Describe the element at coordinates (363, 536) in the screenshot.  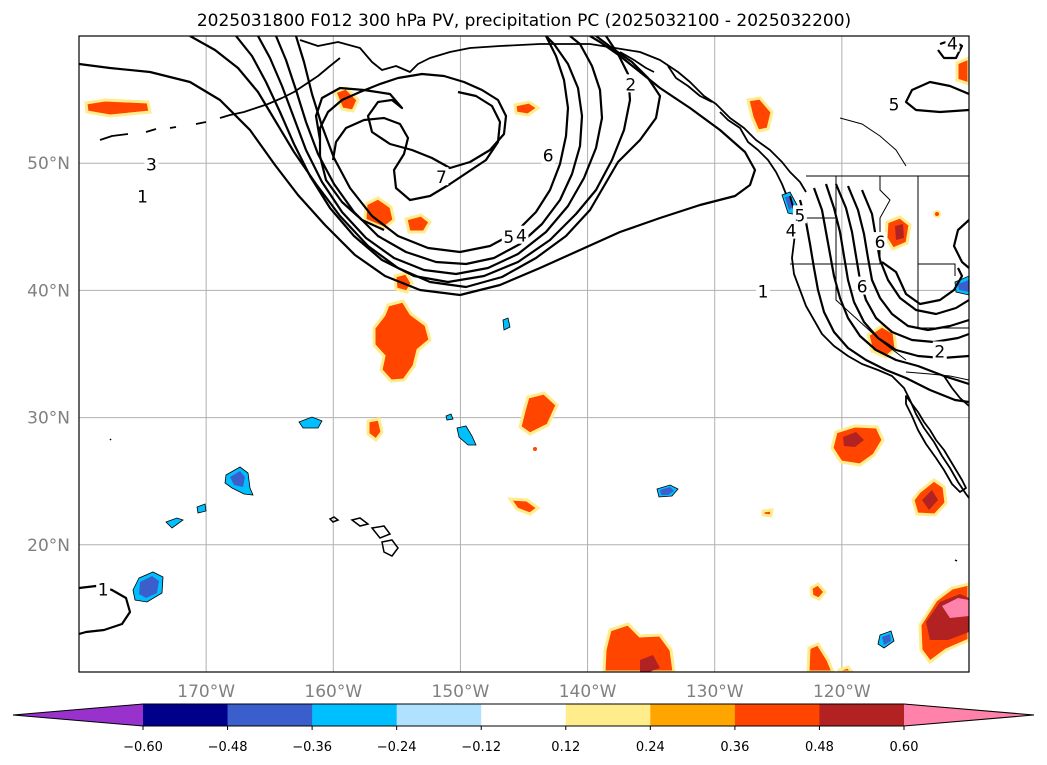
I see `hawaii-islands` at that location.